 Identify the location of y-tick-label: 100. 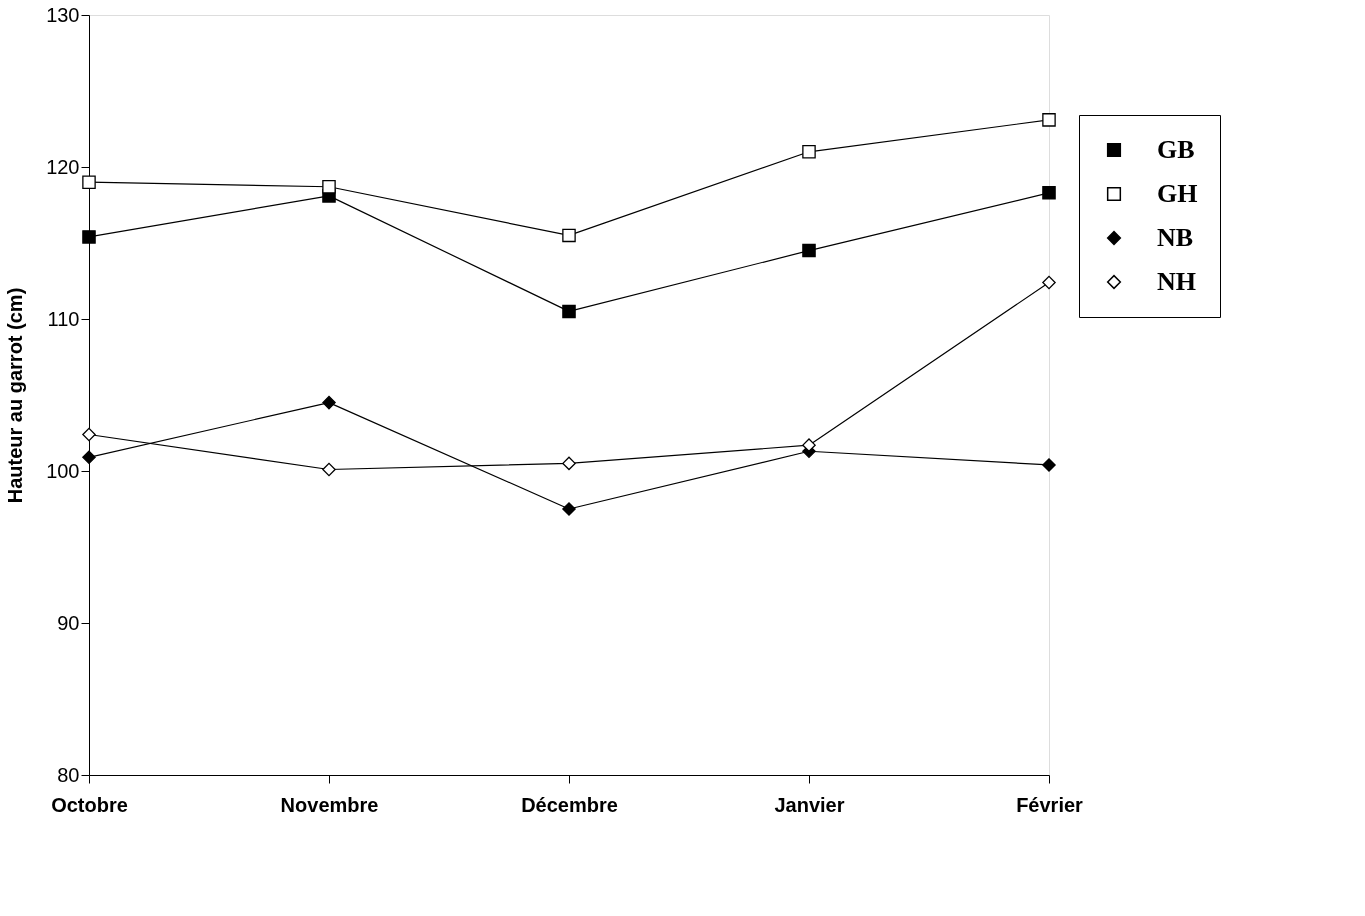
(63, 470).